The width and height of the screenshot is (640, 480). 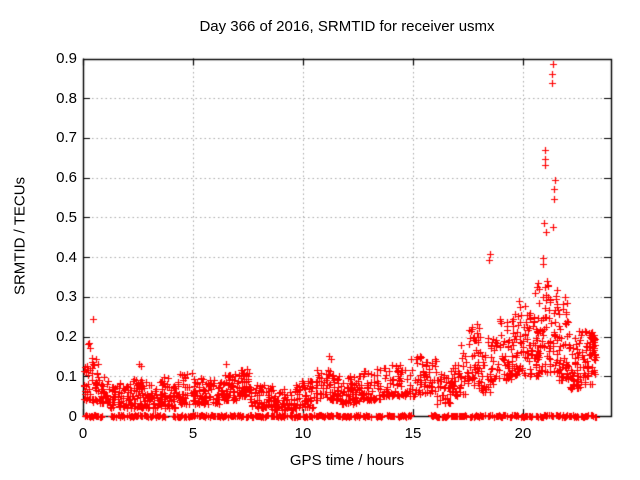 I want to click on y-tick-label: 0.6, so click(x=66, y=178).